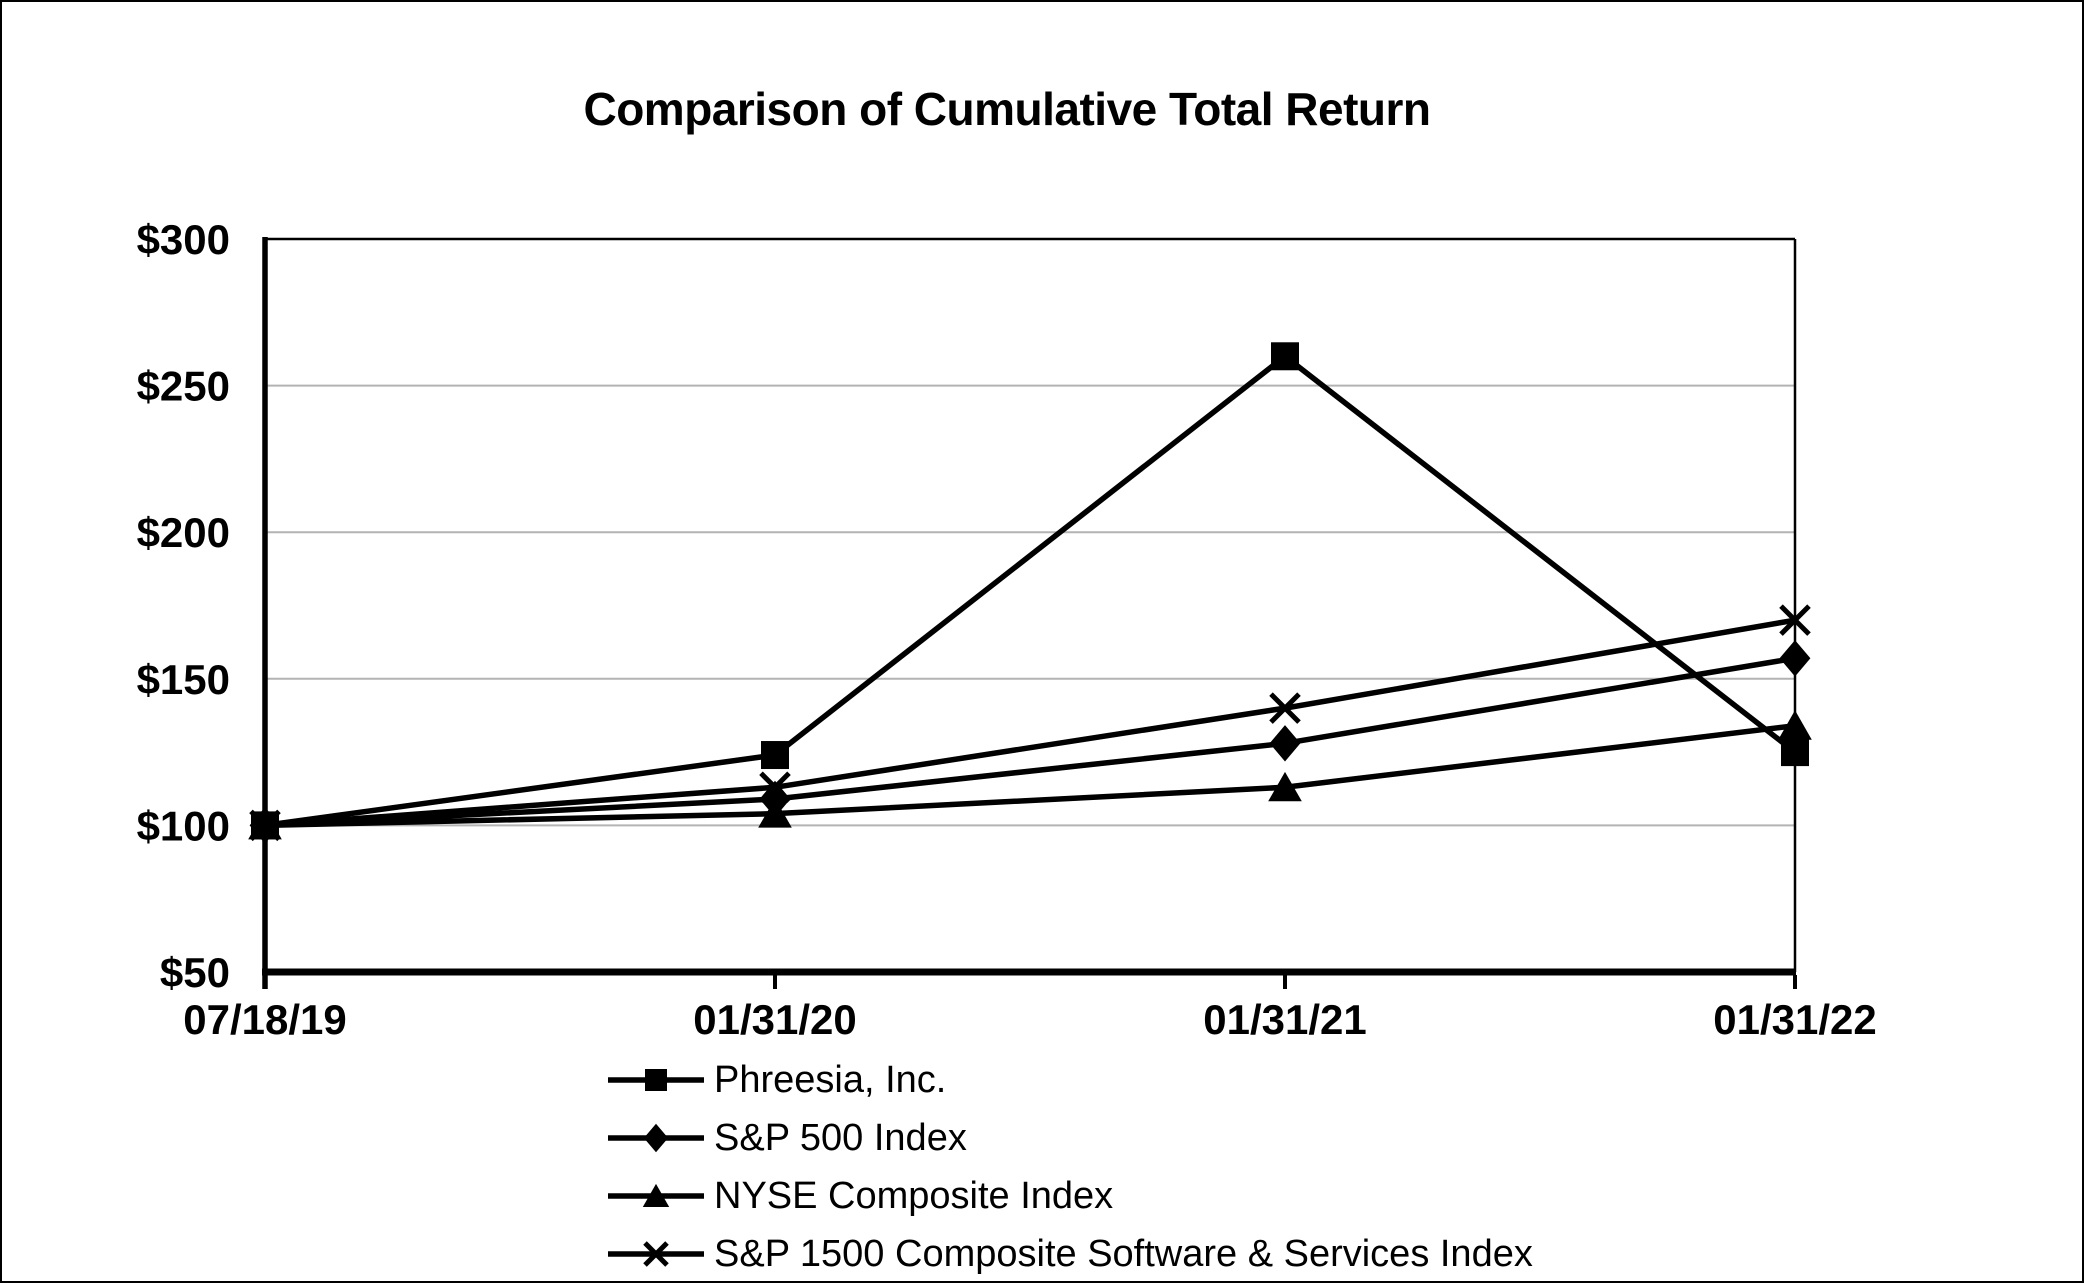 Image resolution: width=2084 pixels, height=1283 pixels. Describe the element at coordinates (183, 825) in the screenshot. I see `y-tick-label: $100` at that location.